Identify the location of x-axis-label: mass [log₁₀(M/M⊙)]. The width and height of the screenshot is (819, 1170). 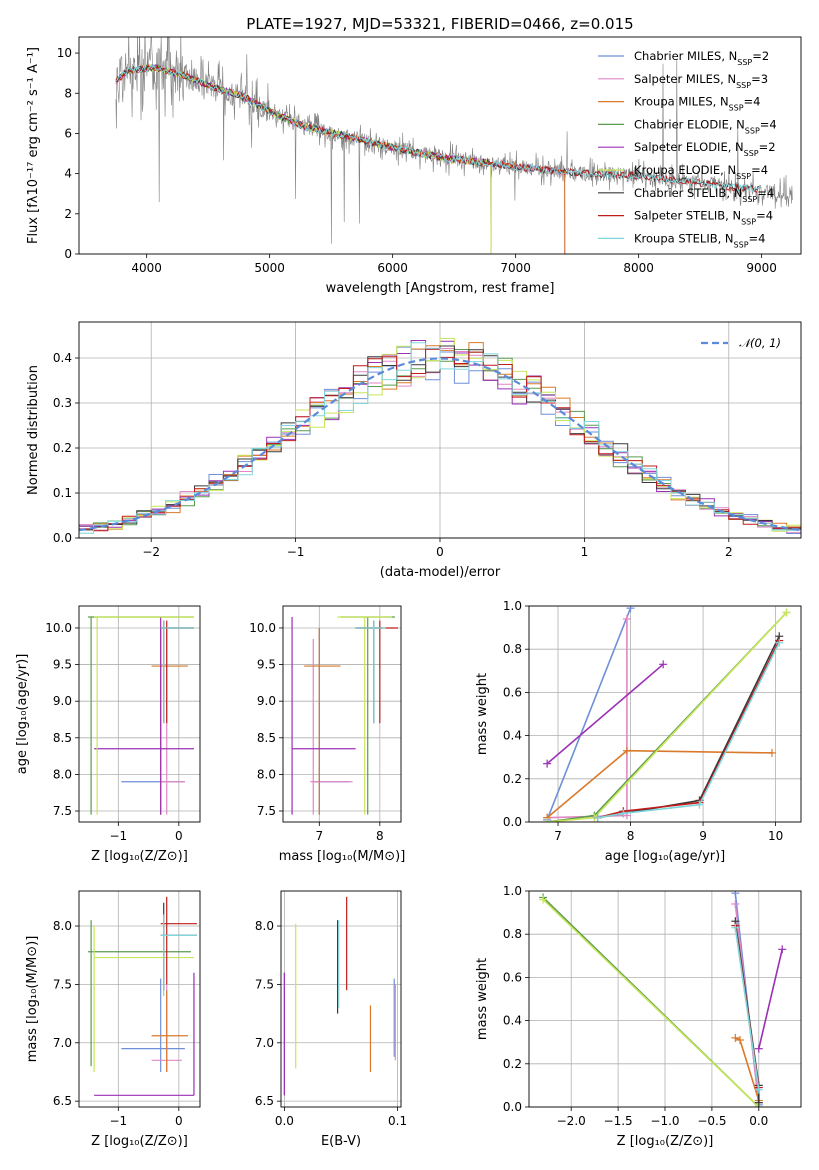
(342, 856).